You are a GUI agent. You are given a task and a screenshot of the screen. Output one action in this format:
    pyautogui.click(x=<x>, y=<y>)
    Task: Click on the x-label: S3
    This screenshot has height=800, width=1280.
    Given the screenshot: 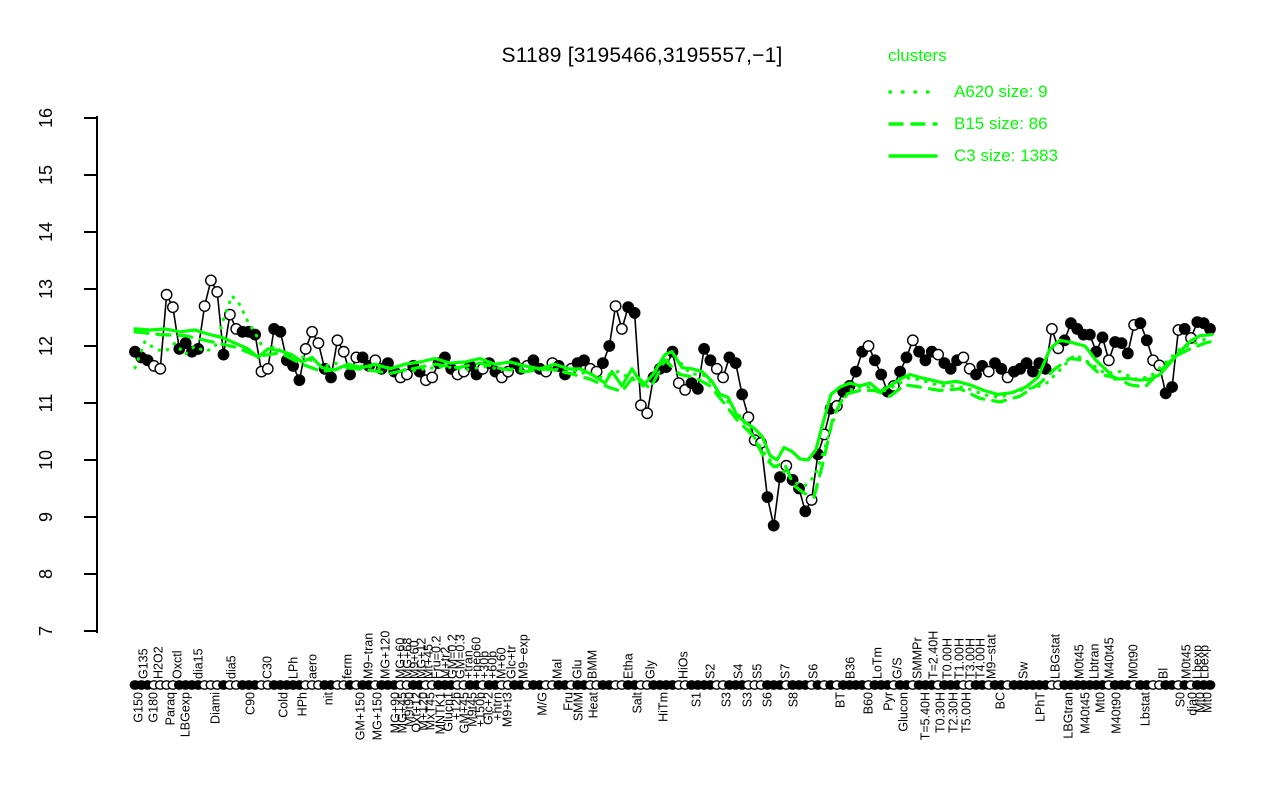 What is the action you would take?
    pyautogui.click(x=727, y=699)
    